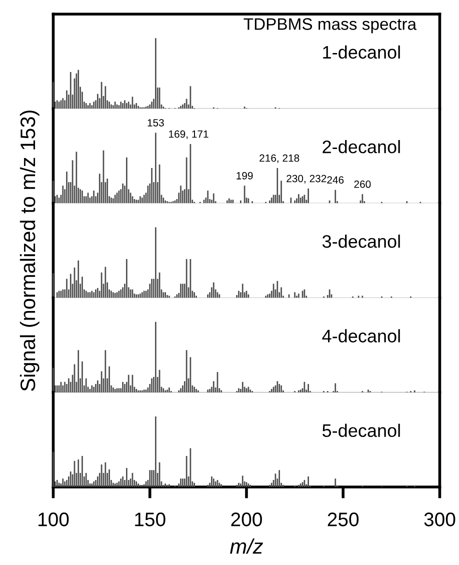  I want to click on x-tick-label: 150, so click(150, 519).